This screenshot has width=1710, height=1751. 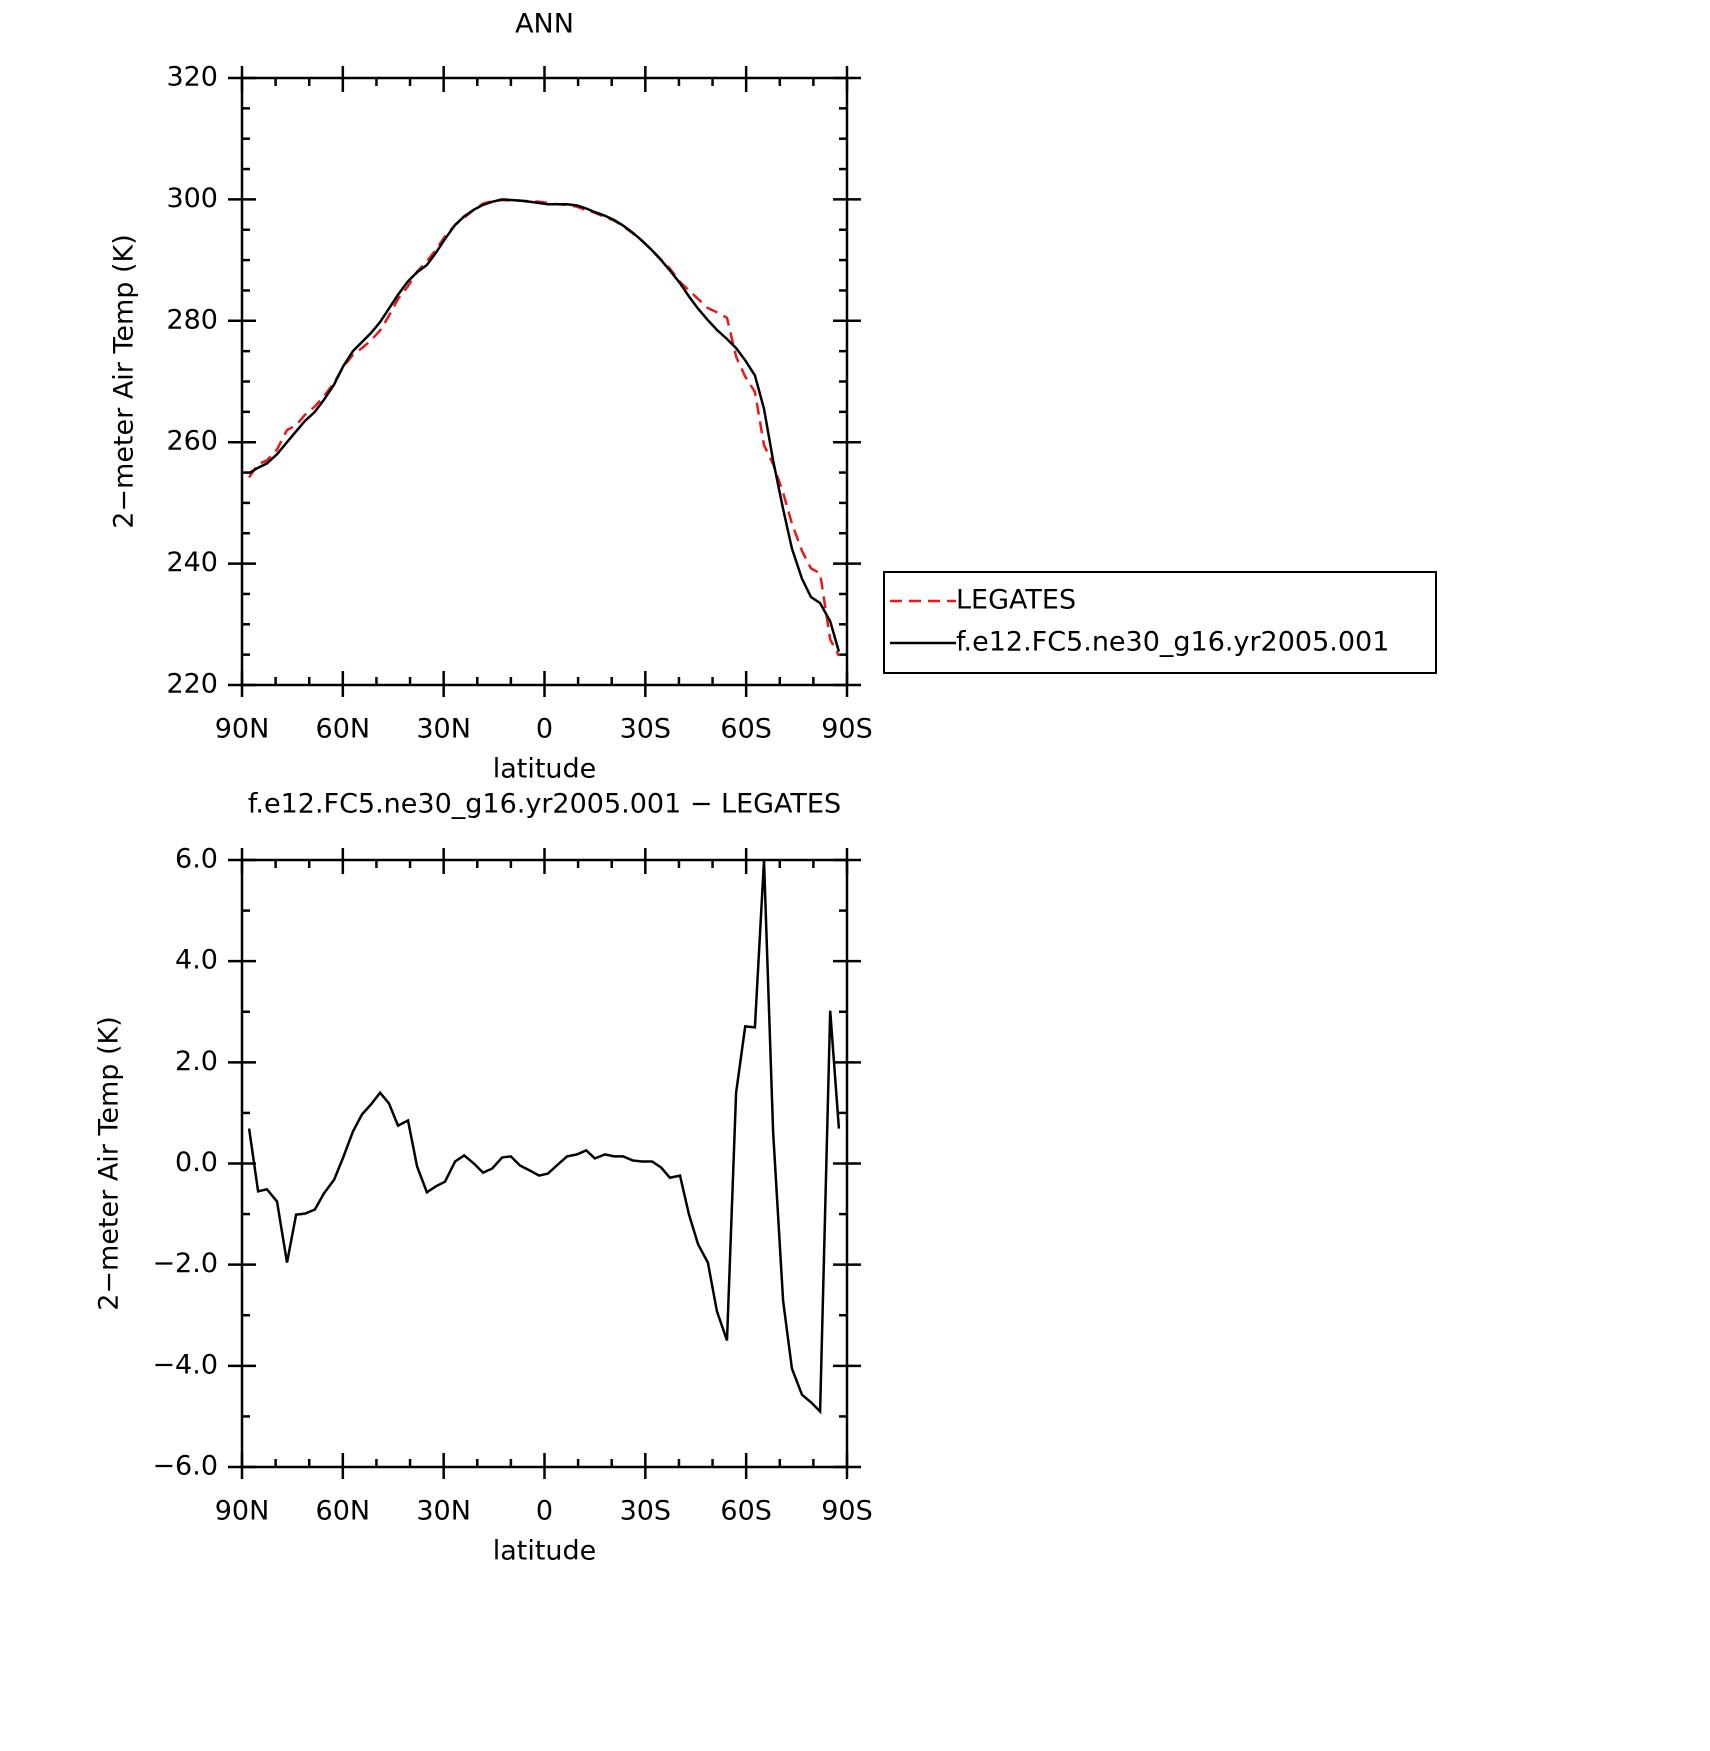 I want to click on chart-title: f.e12.FC5.ne30_g16.yr2005.001 − LEGATES, so click(x=544, y=804).